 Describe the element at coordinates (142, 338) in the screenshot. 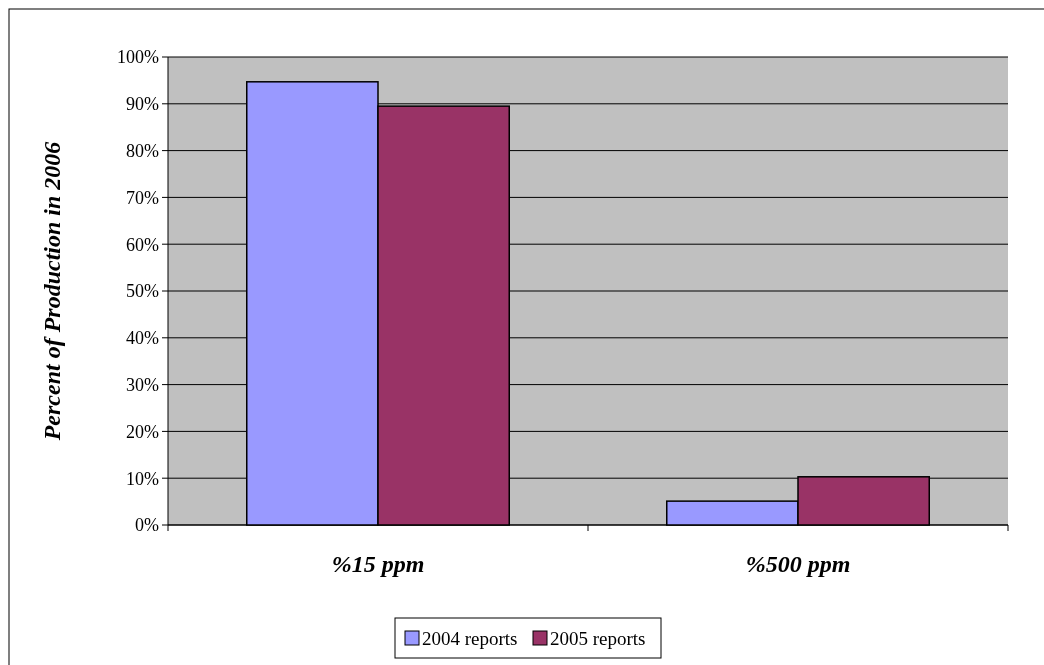

I see `y-tick-label: 40%` at that location.